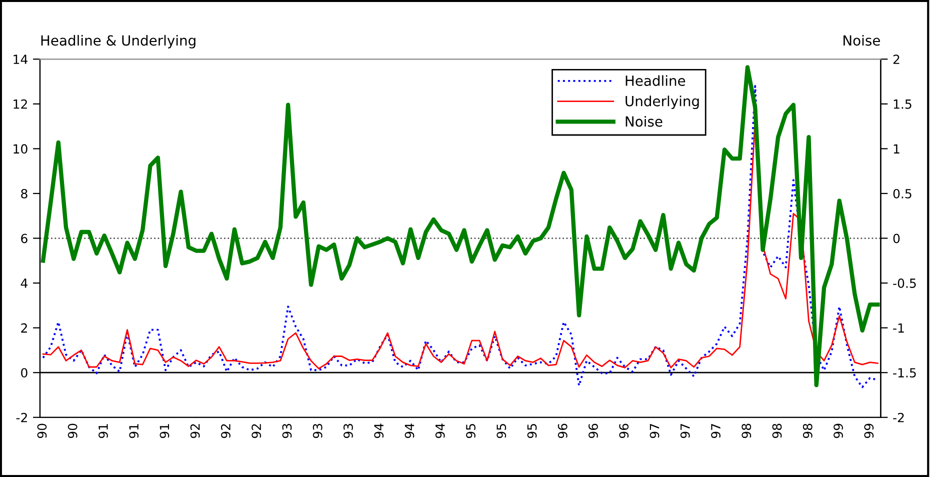 The width and height of the screenshot is (930, 477). Describe the element at coordinates (898, 417) in the screenshot. I see `y2-tick-label: -2` at that location.